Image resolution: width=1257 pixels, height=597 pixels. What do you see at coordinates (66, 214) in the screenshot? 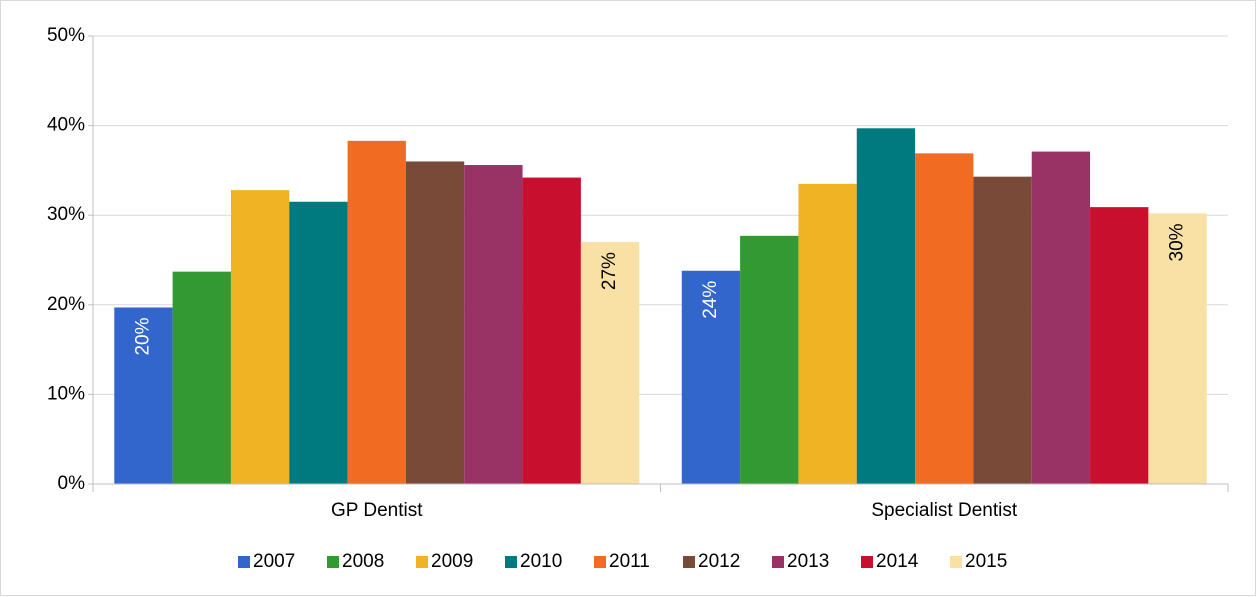
I see `y-tick-label: 30%` at bounding box center [66, 214].